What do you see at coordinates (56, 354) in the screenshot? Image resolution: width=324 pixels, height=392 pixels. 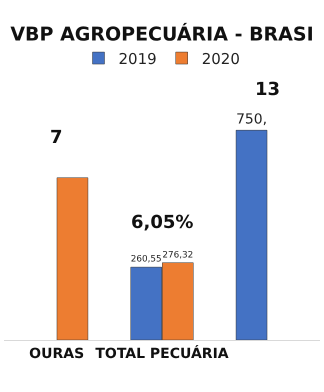 I see `x-tick-label: OURAS` at bounding box center [56, 354].